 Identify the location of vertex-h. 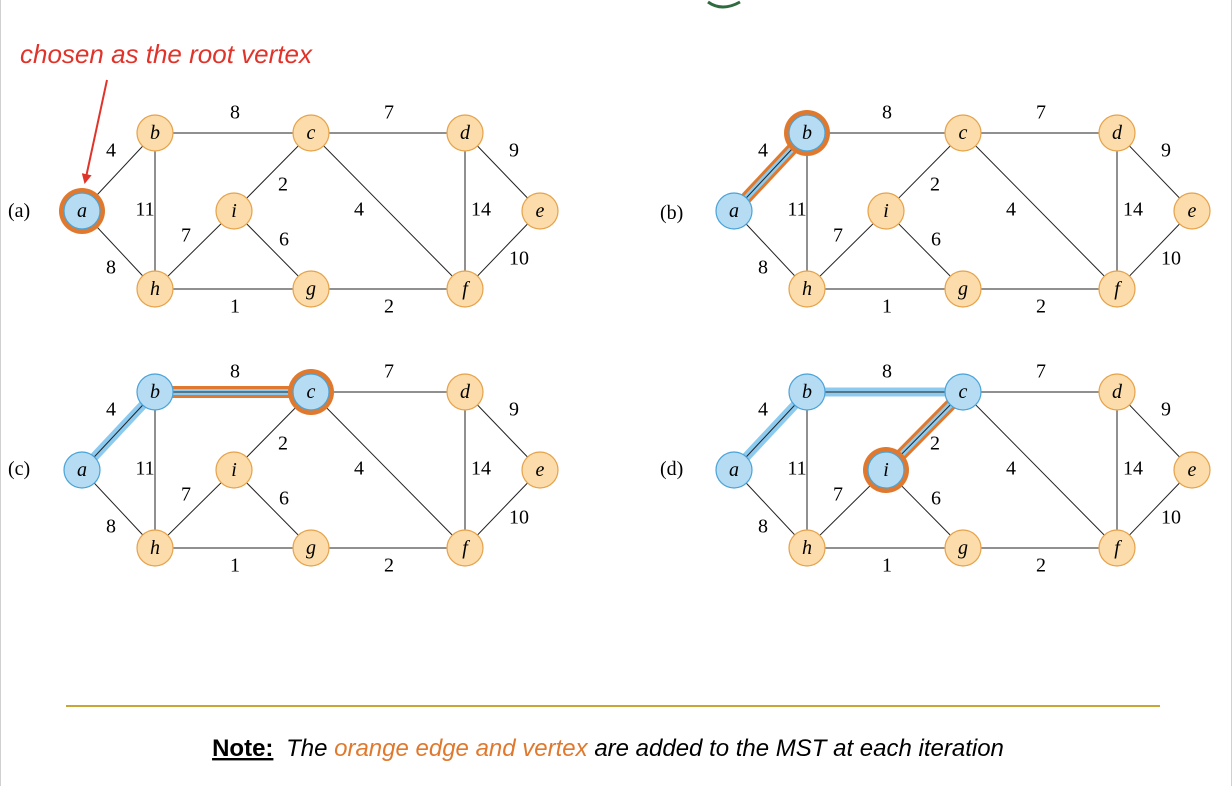
(155, 548).